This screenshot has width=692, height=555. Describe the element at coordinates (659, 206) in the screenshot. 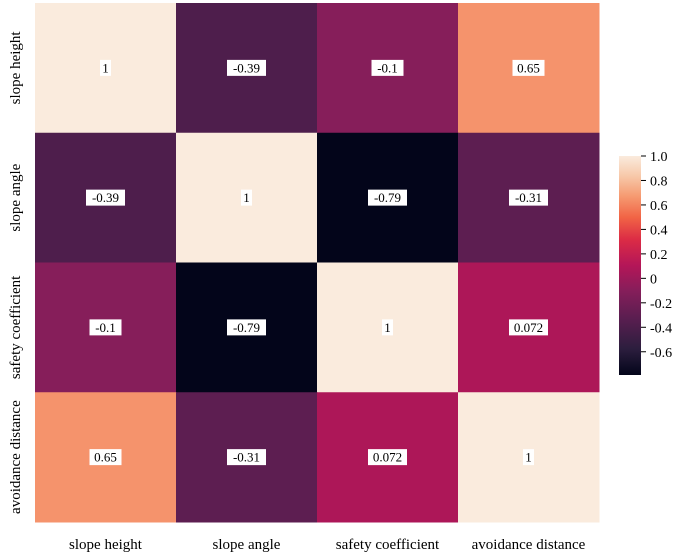

I see `colorbar-tick-label: 0.6` at that location.